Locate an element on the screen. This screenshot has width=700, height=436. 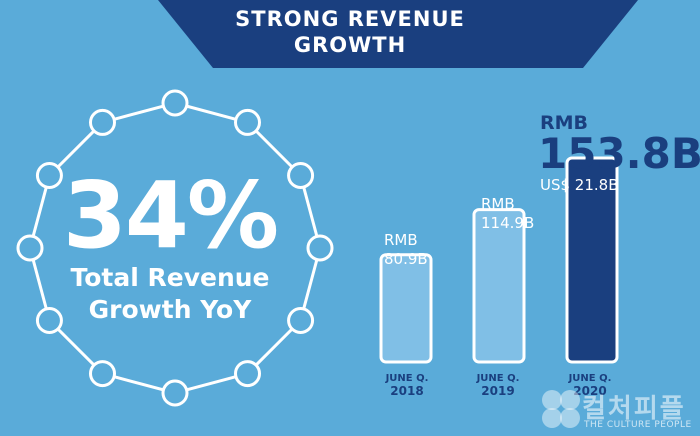
x-tick-2019: JUNE Q. 2019 is located at coordinates (498, 385).